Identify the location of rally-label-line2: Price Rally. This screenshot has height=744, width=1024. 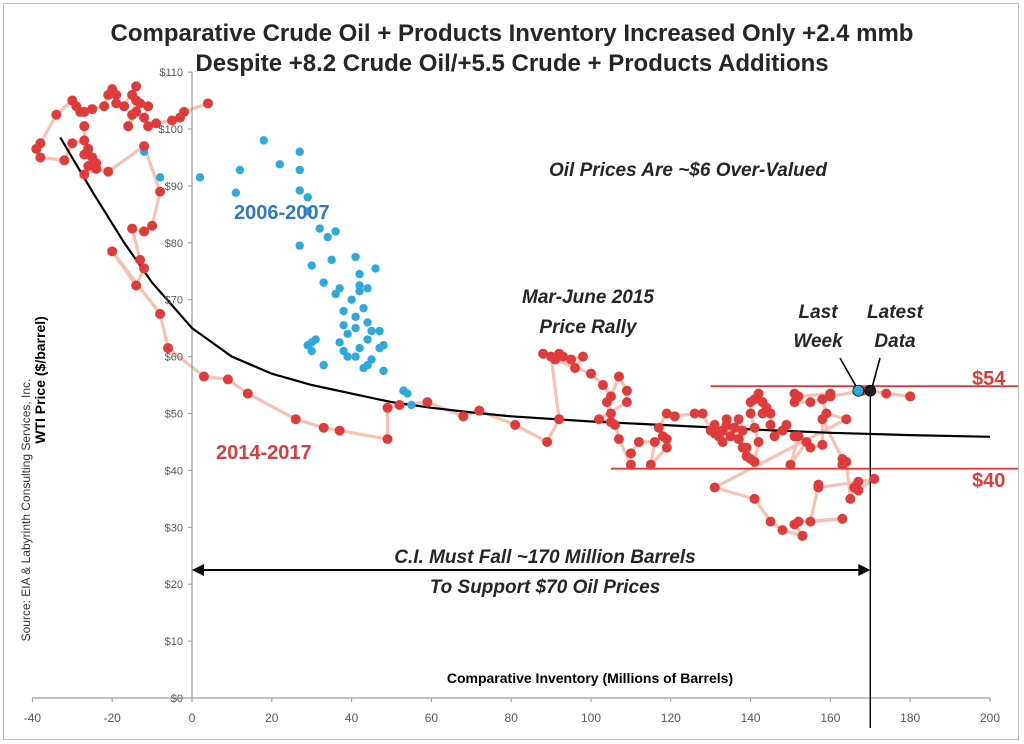
(588, 327).